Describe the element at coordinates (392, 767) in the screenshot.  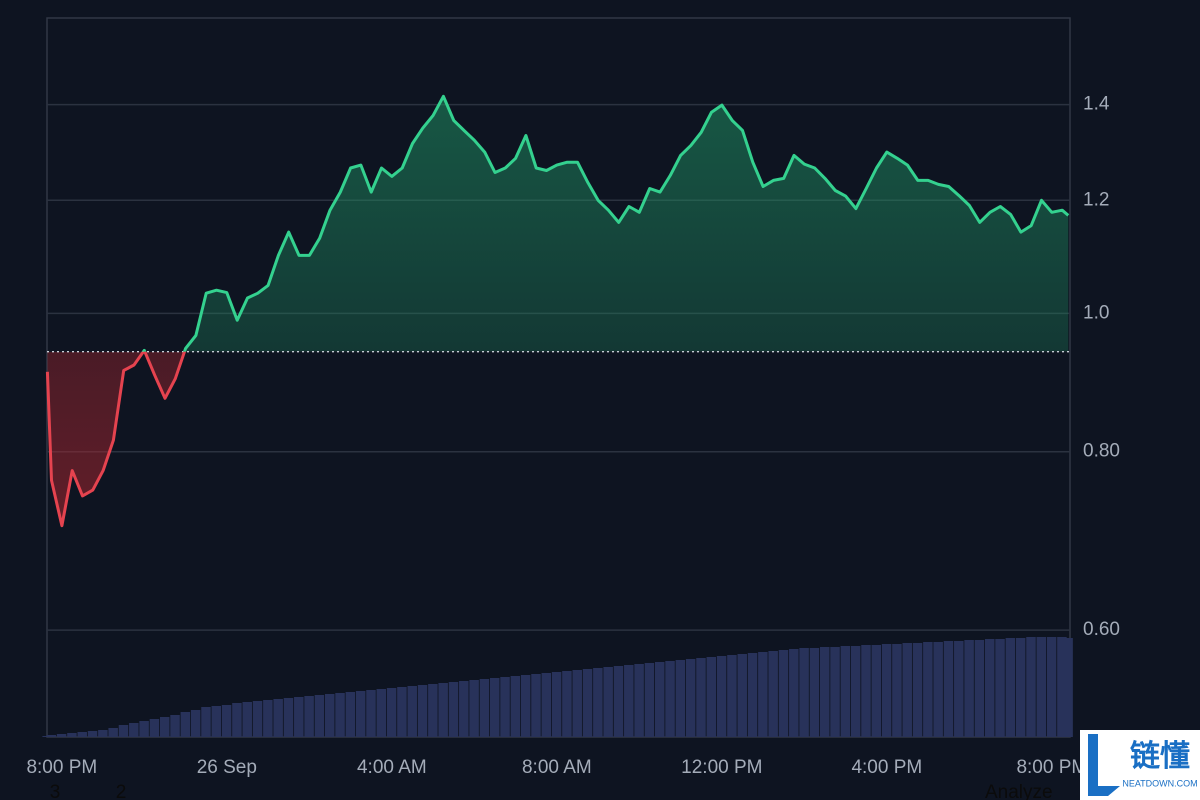
I see `x-tick-label: 4:00 AM` at that location.